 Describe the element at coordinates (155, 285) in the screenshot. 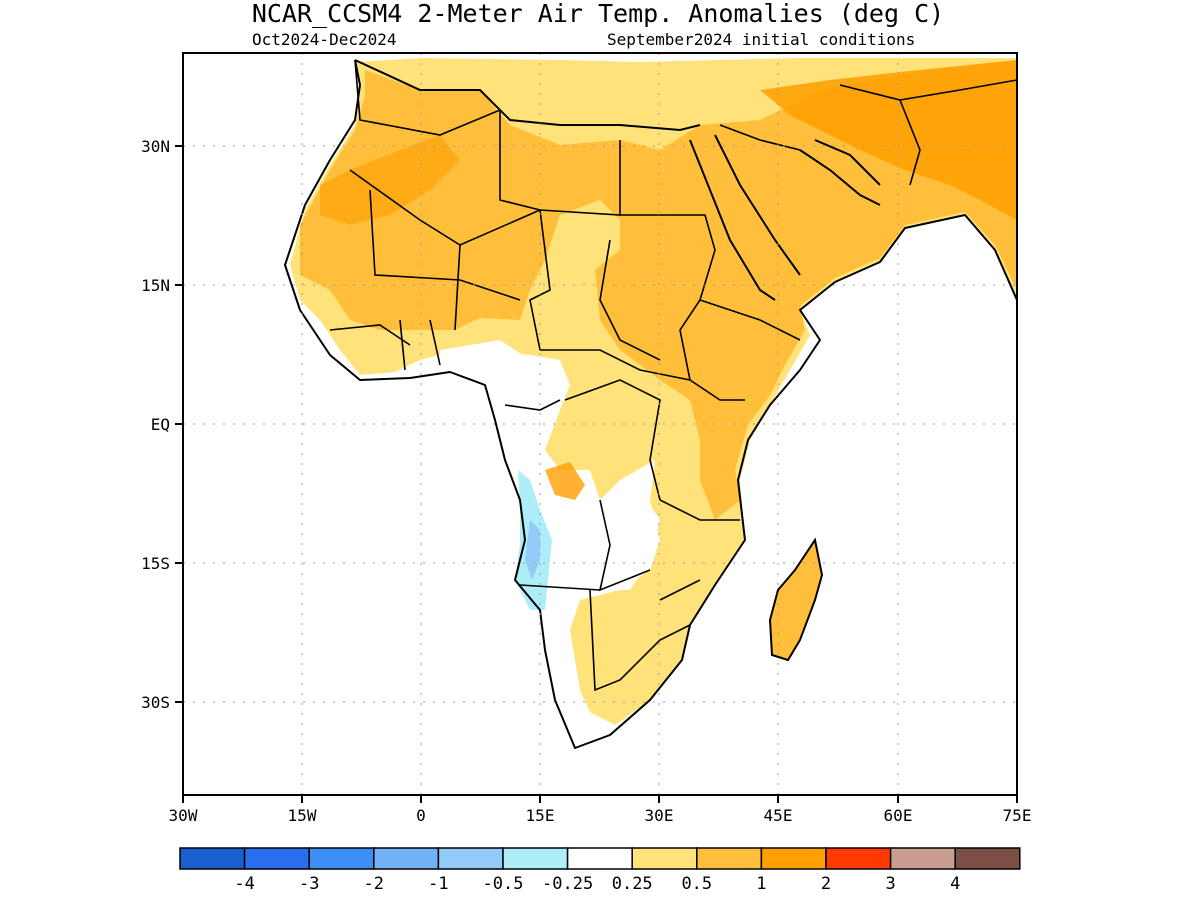

I see `lat-label-15n: 15N` at that location.